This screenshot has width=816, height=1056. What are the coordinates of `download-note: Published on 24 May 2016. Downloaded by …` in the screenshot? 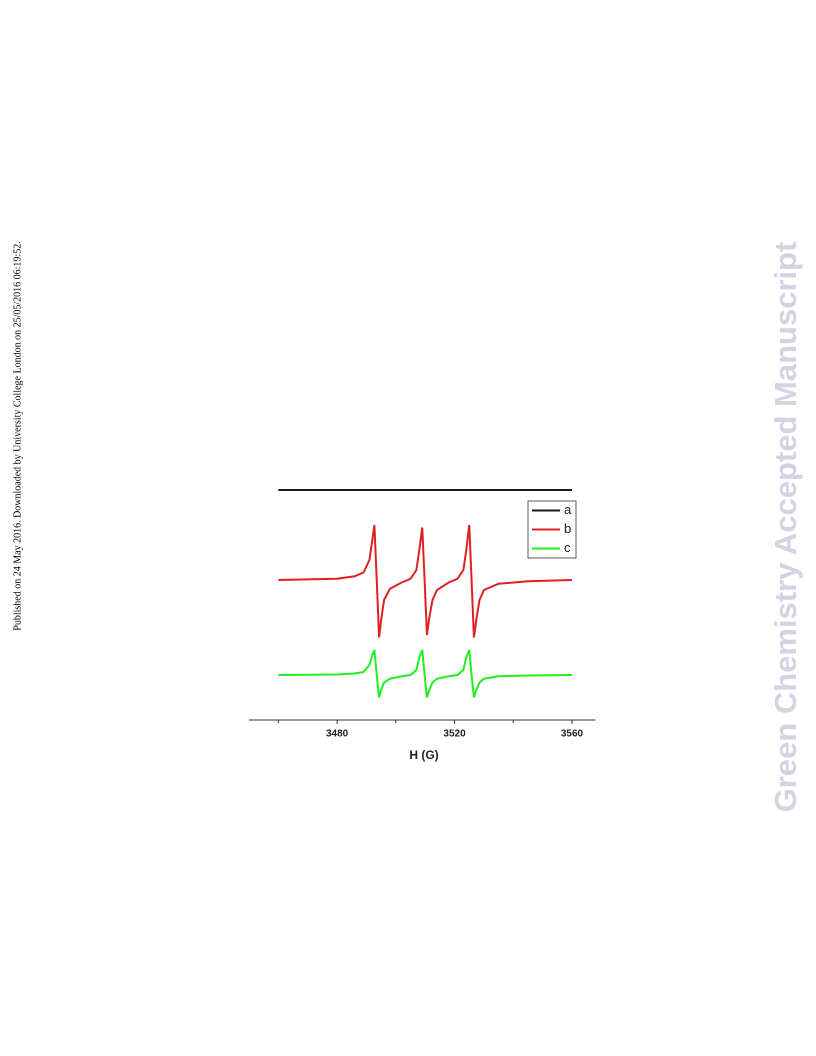 It's located at (17, 435).